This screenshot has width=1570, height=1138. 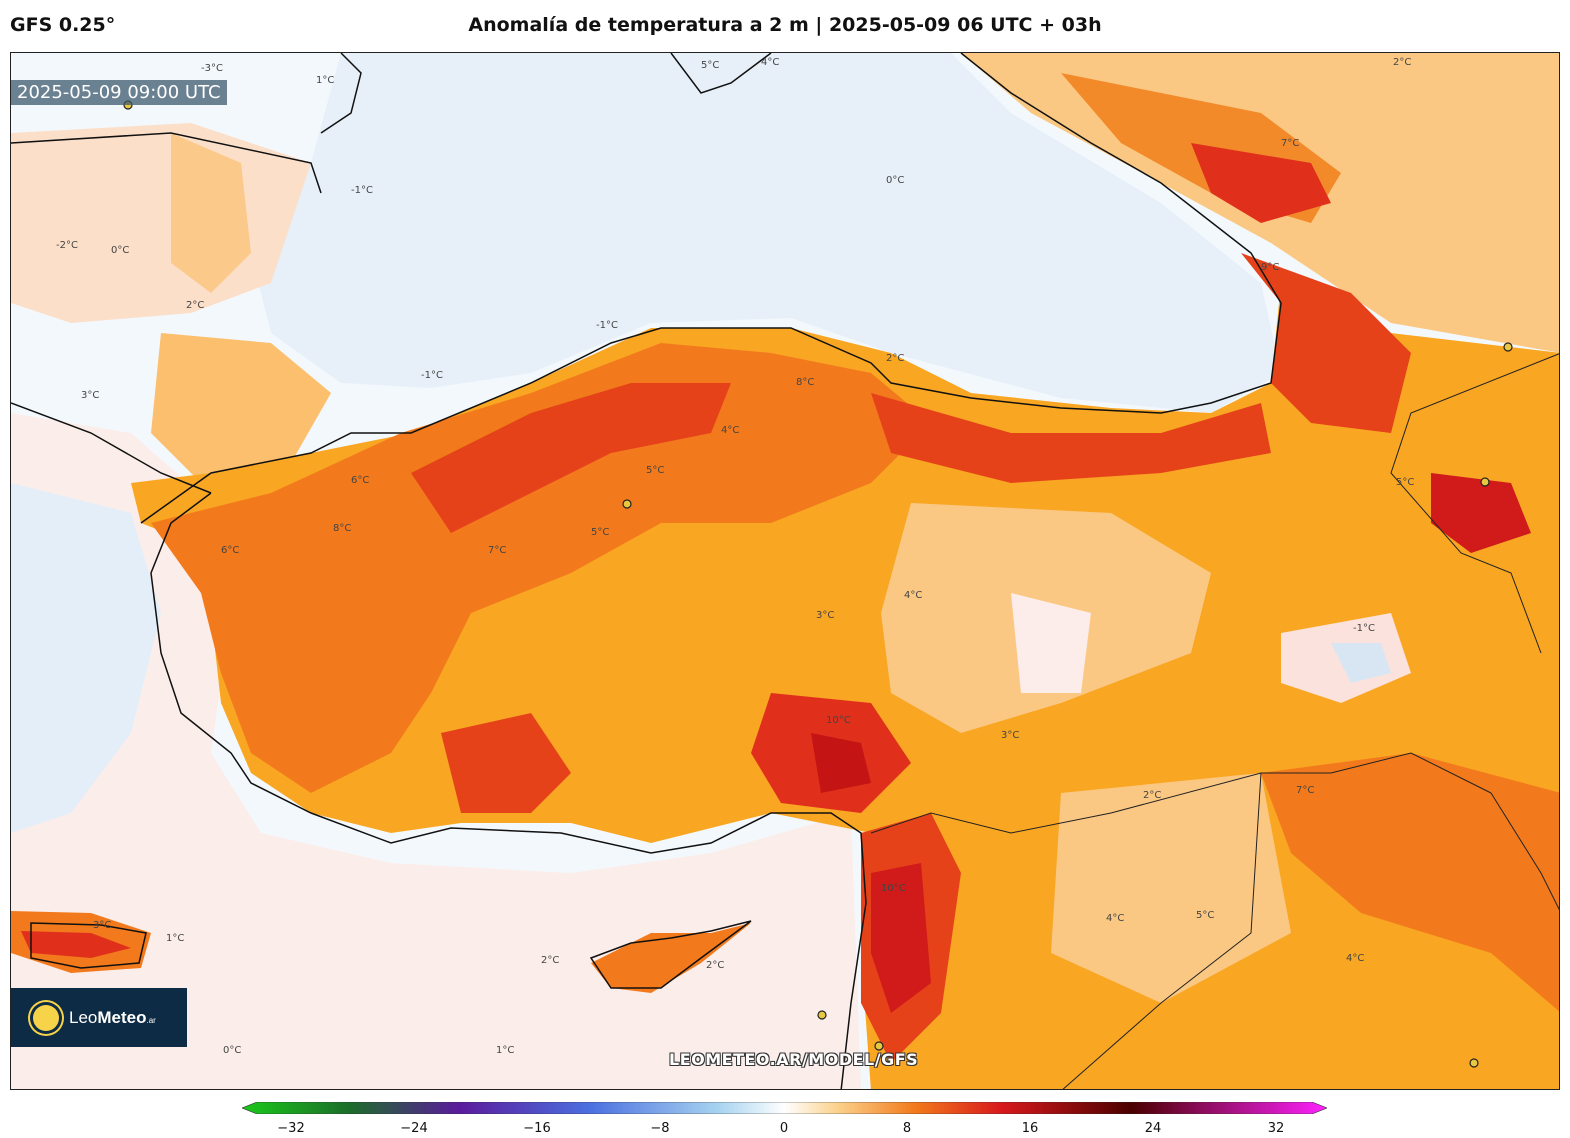 I want to click on tick-label: 16, so click(x=1030, y=1128).